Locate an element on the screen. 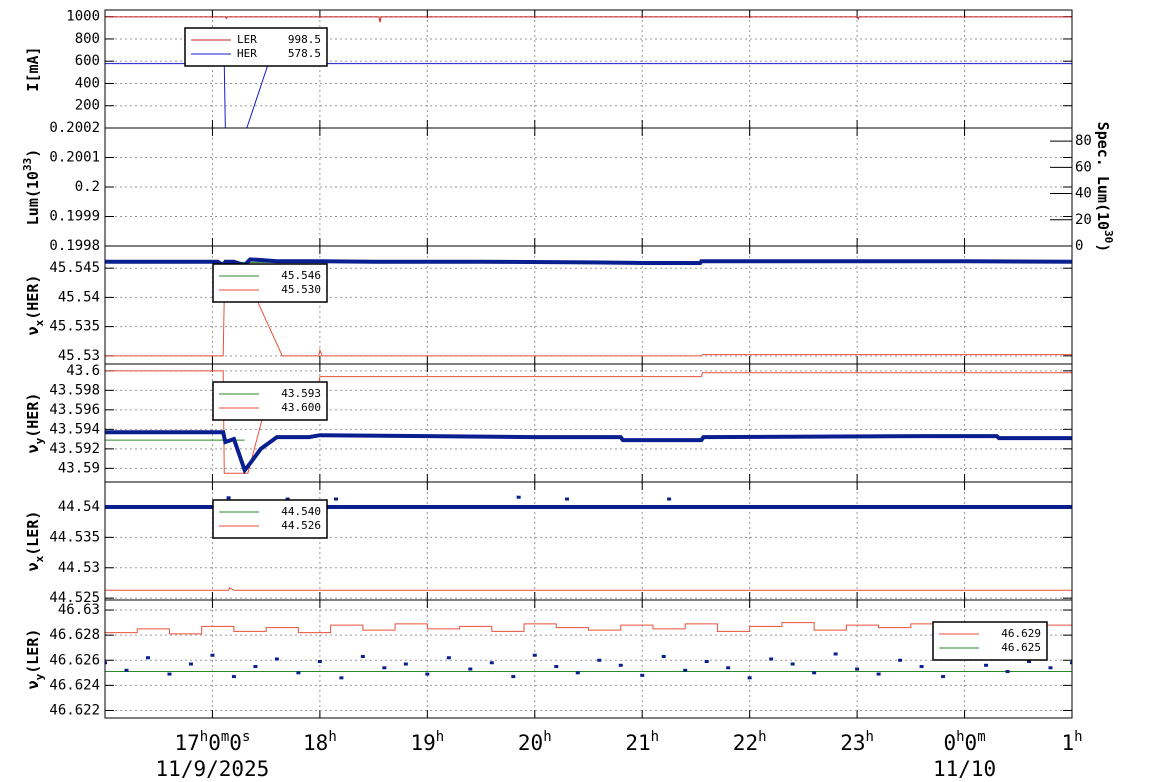  y-tick-label: 45.545 is located at coordinates (74, 268).